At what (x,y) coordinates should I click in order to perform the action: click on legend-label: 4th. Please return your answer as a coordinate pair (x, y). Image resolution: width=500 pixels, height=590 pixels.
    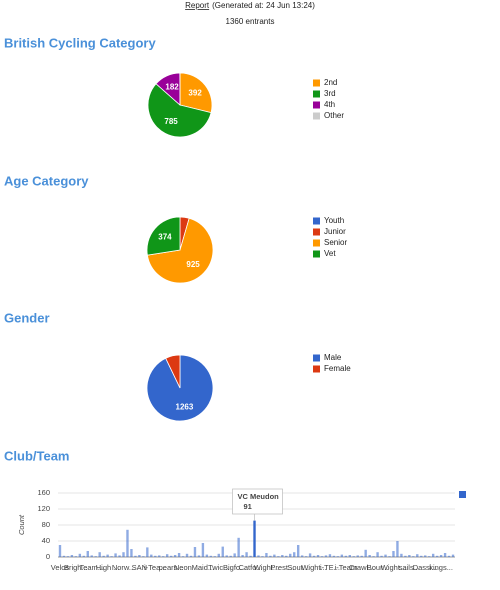
    Looking at the image, I should click on (329, 104).